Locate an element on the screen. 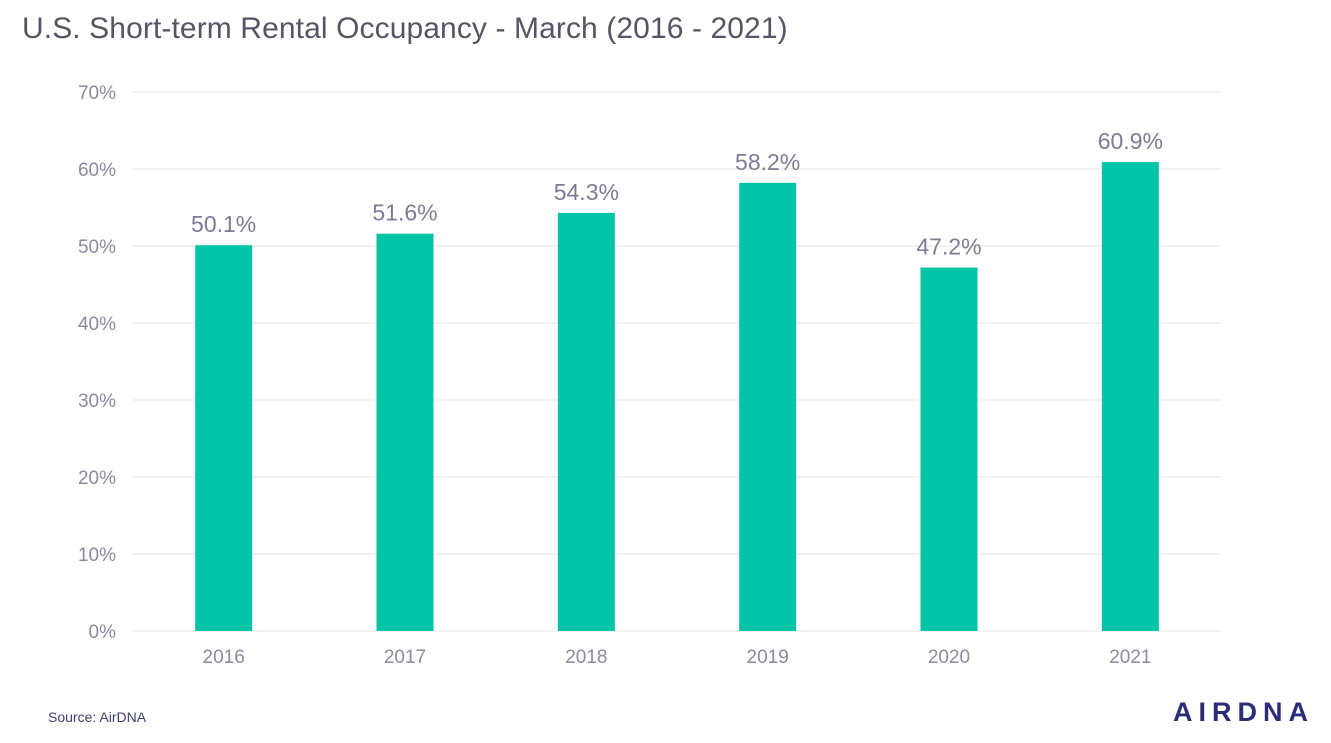 This screenshot has height=743, width=1331. x-tick-label: 2020 is located at coordinates (949, 657).